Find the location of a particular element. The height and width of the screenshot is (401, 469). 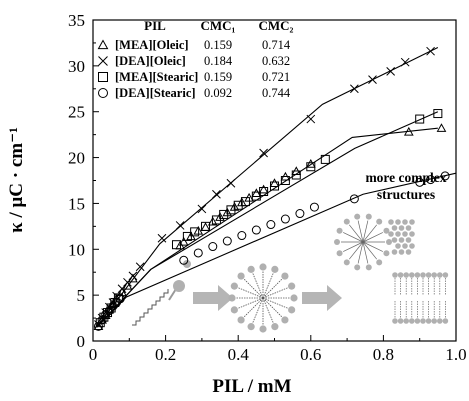

x-axis-title: PIL / mM is located at coordinates (251, 386).